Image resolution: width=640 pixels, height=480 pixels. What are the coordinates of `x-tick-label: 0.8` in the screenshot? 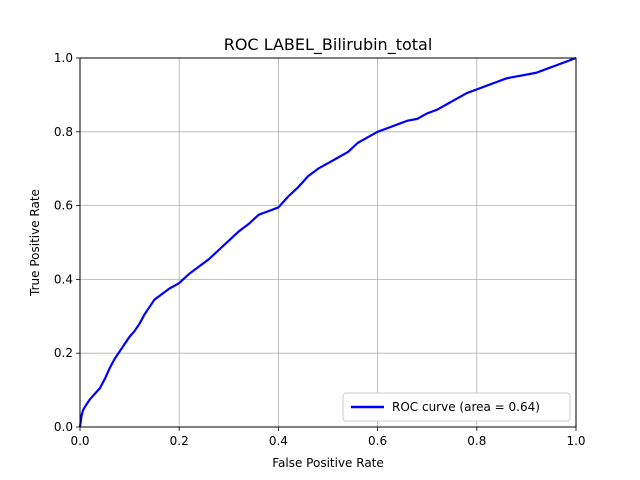 It's located at (476, 441).